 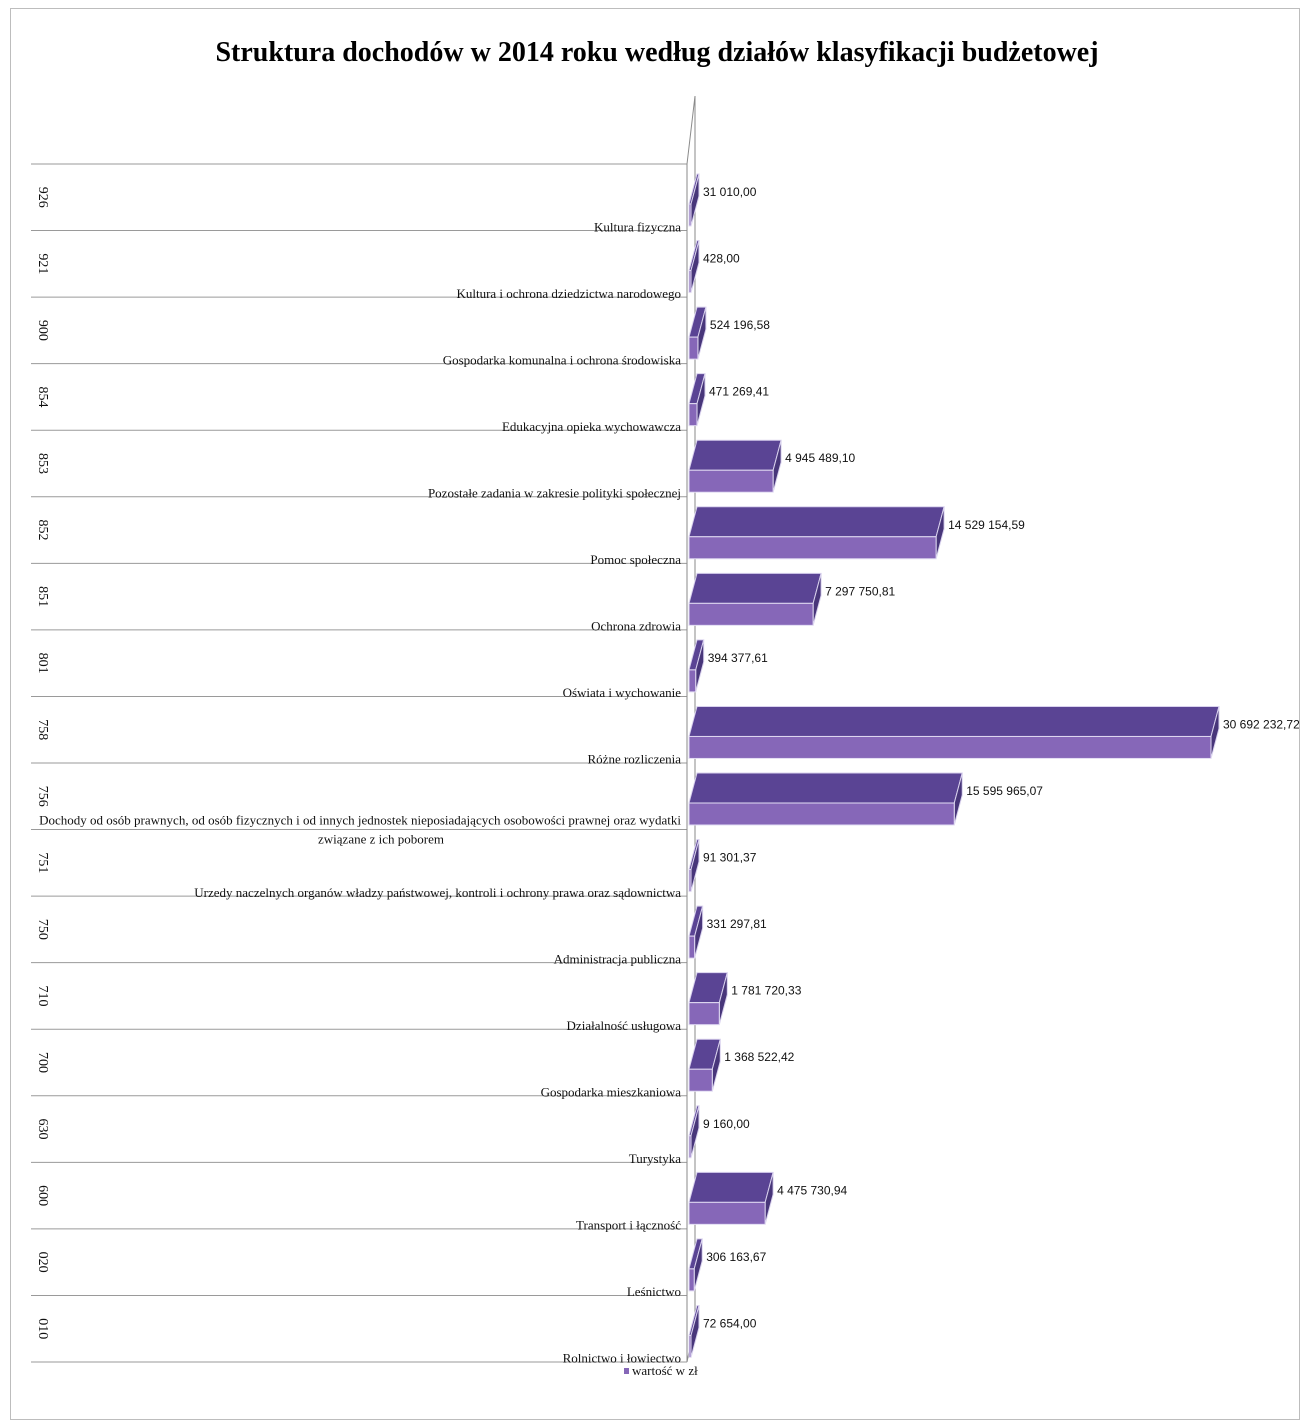 I want to click on category-name: Rolnictwo i łowiectwo, so click(x=622, y=1358).